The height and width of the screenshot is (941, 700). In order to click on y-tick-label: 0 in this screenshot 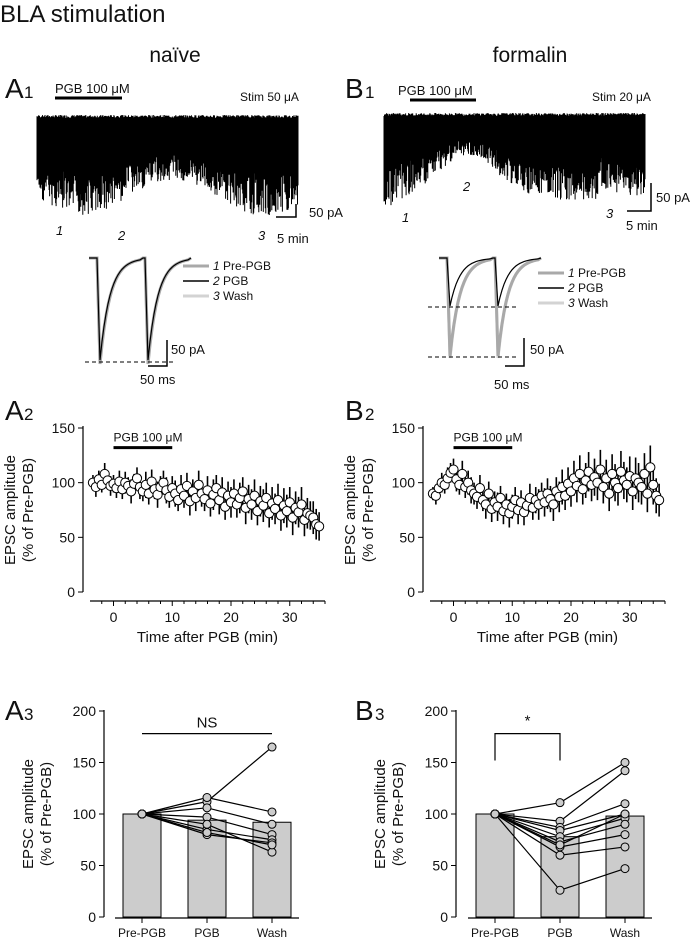, I will do `click(92, 917)`.